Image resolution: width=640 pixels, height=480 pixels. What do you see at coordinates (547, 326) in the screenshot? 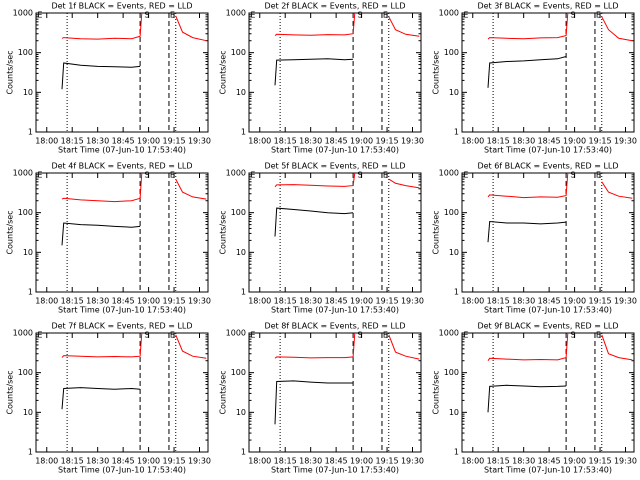
I see `panel-title: Det 9f BLACK = Events, RED = LLD` at bounding box center [547, 326].